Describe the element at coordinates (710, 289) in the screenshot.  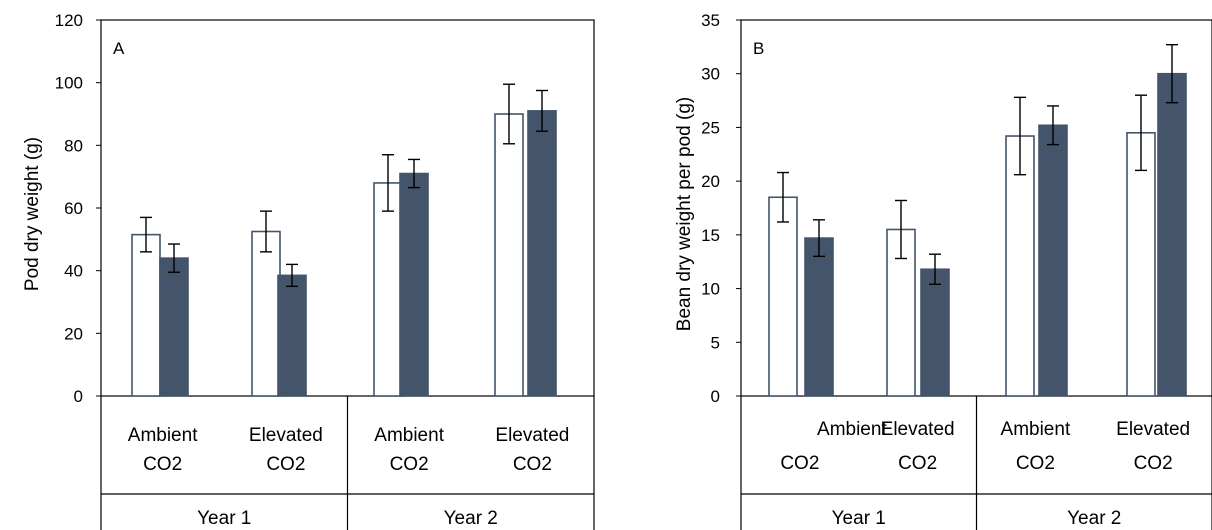
I see `y-tick-label: 10` at that location.